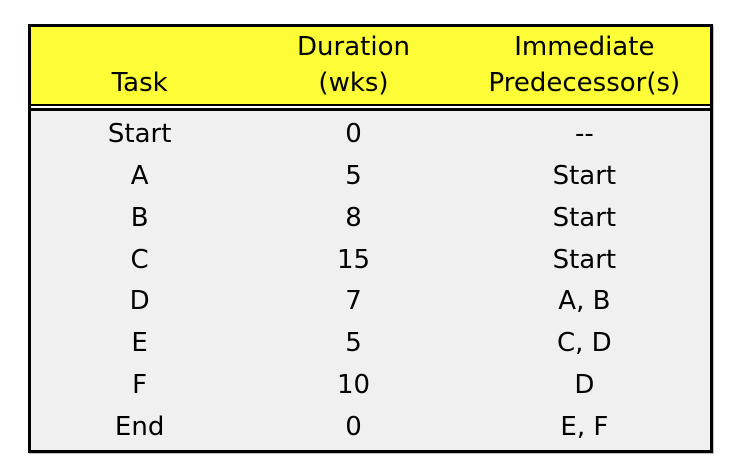  I want to click on cell-task: D, so click(139, 301).